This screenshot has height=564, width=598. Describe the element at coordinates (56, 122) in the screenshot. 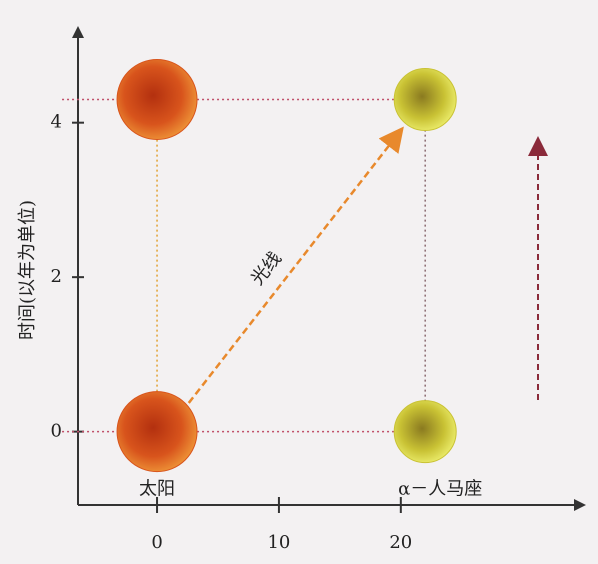

I see `y-tick-label: 4` at that location.